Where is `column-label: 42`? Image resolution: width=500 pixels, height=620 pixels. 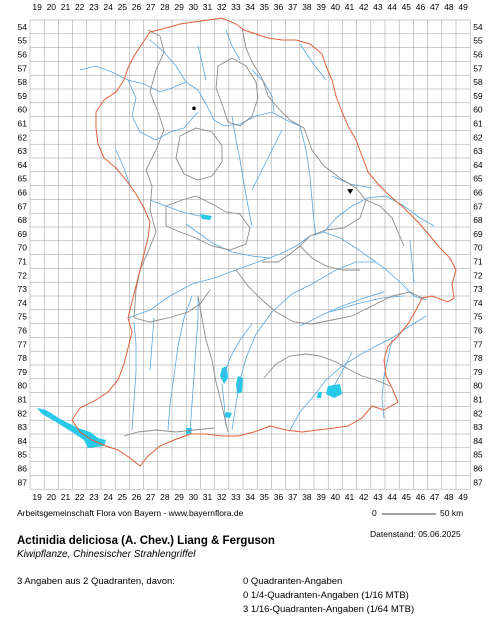
column-label: 42 is located at coordinates (364, 7).